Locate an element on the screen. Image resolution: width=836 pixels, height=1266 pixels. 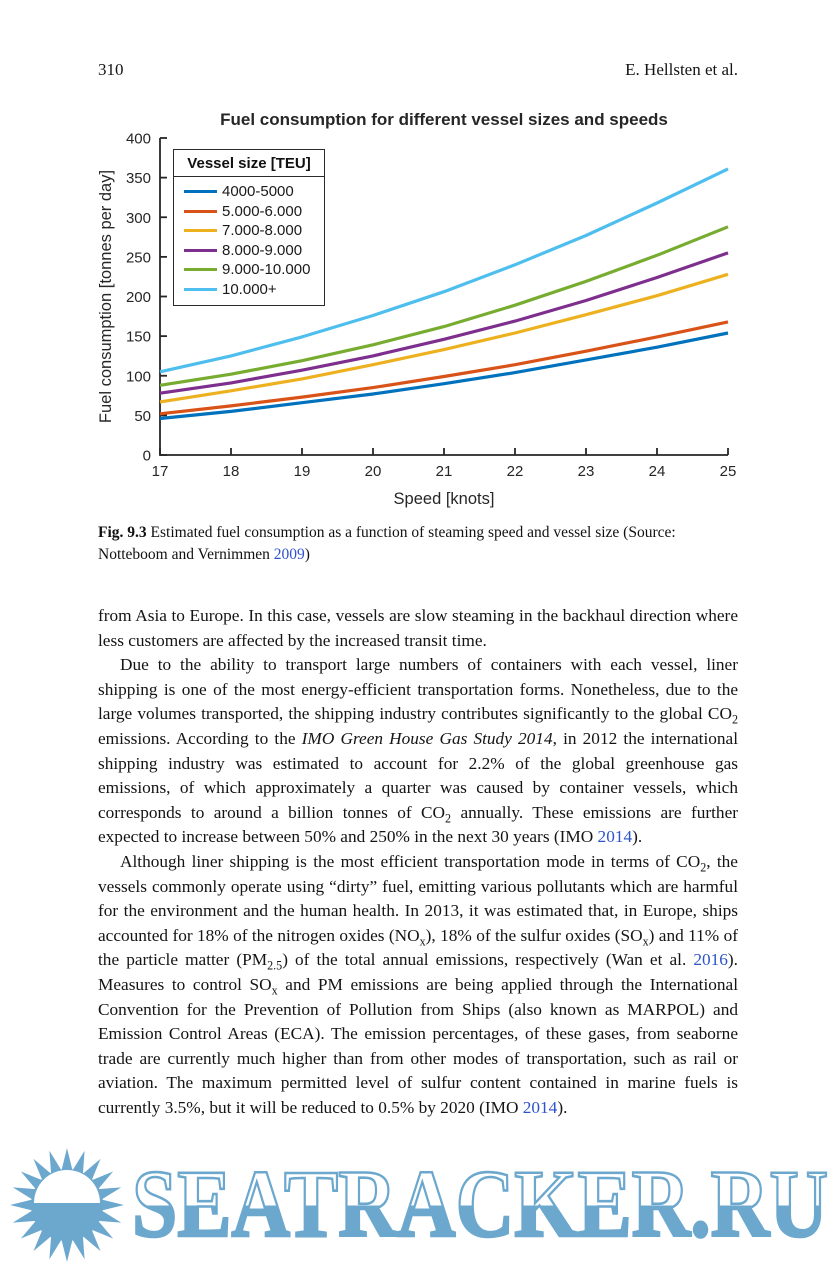
text-run: Fig. 9.3 is located at coordinates (122, 532).